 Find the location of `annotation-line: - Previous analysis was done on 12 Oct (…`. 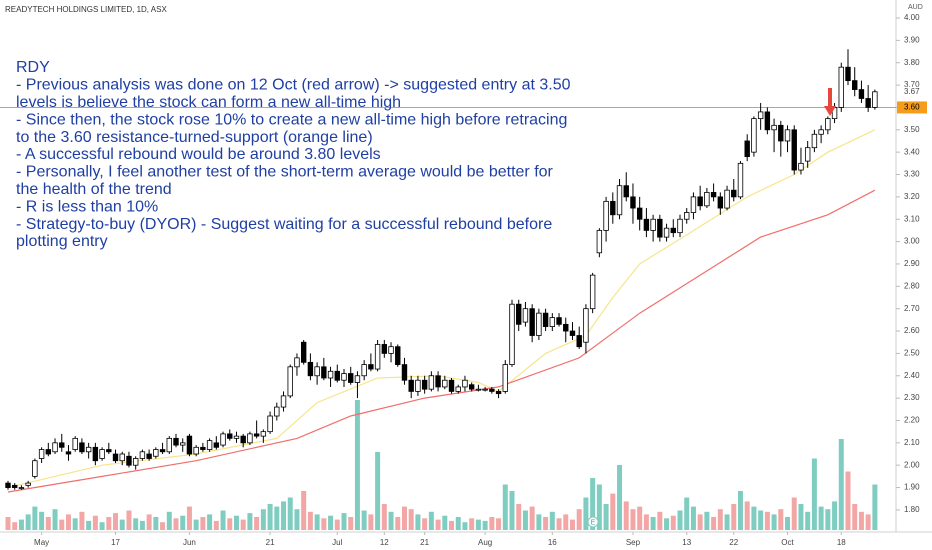

annotation-line: - Previous analysis was done on 12 Oct (… is located at coordinates (293, 85).